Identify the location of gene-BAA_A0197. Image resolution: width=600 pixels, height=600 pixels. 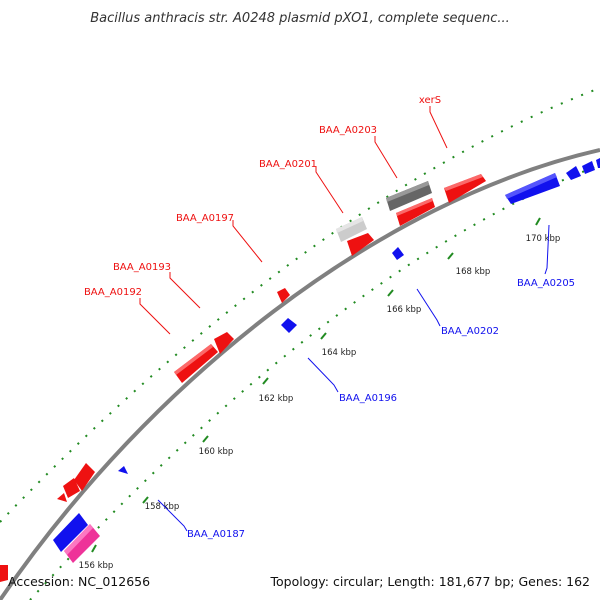
(283, 295).